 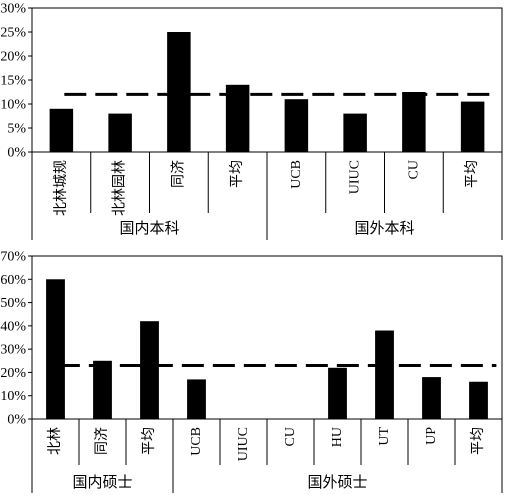 What do you see at coordinates (13, 326) in the screenshot?
I see `y-tick-label: 40%` at bounding box center [13, 326].